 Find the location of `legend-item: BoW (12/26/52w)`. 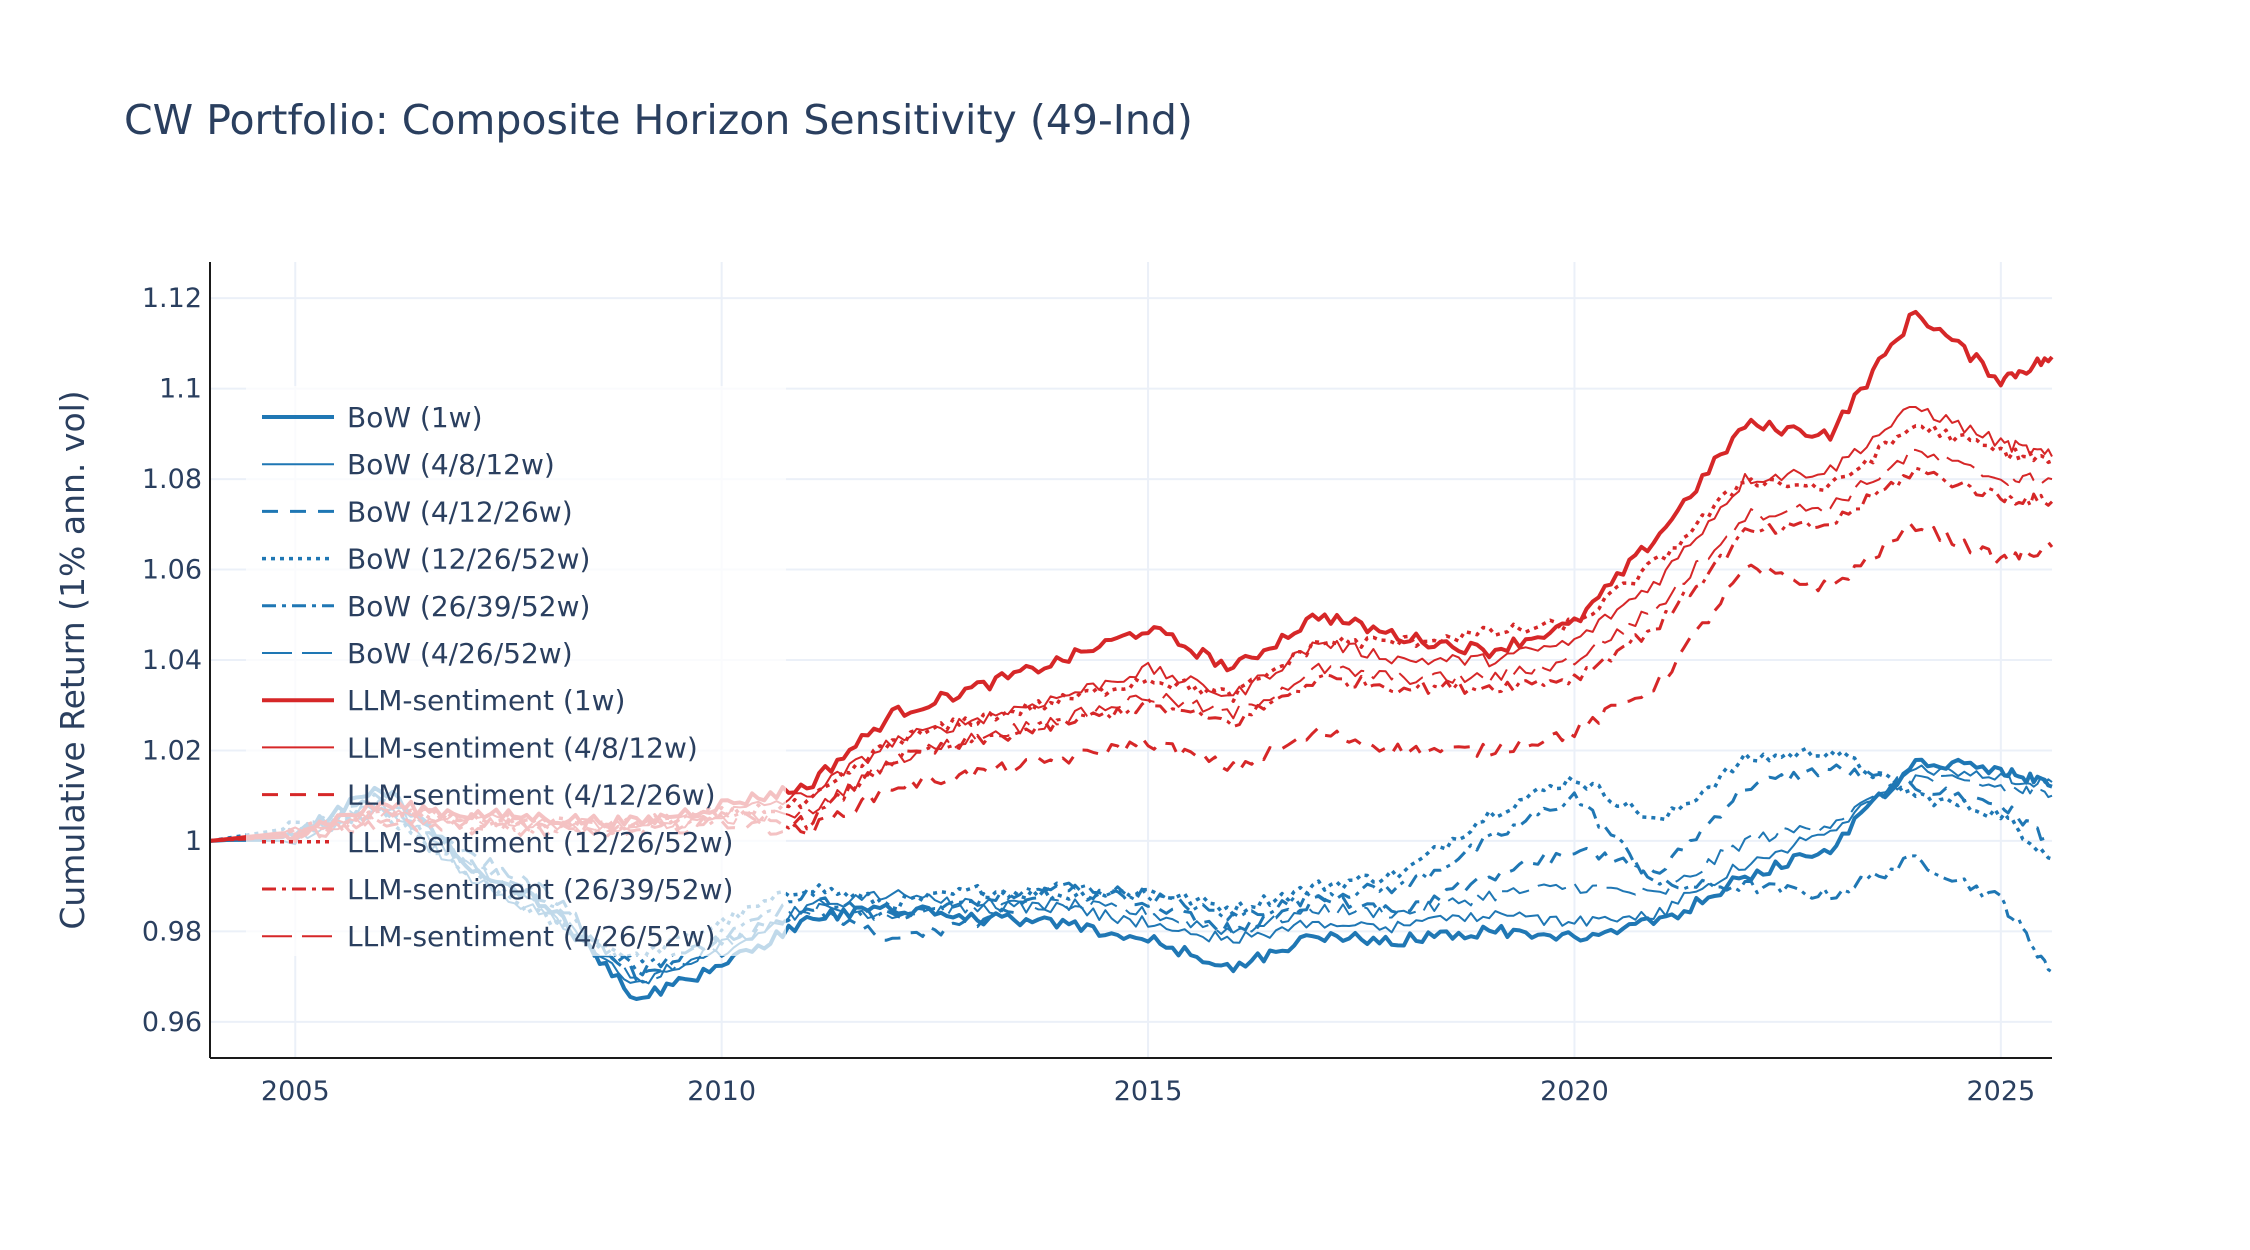

legend-item: BoW (12/26/52w) is located at coordinates (426, 559).